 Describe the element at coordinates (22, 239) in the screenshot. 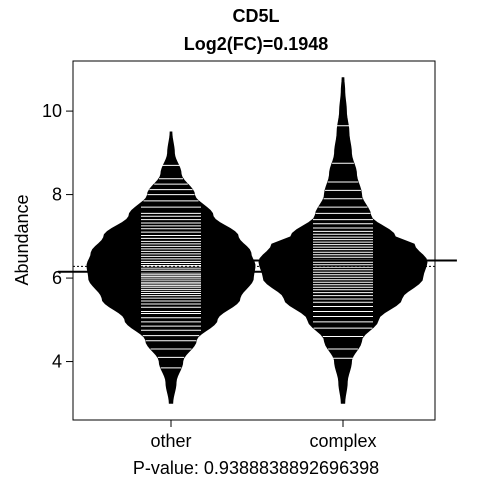

I see `y-axis-label: Abundance` at that location.